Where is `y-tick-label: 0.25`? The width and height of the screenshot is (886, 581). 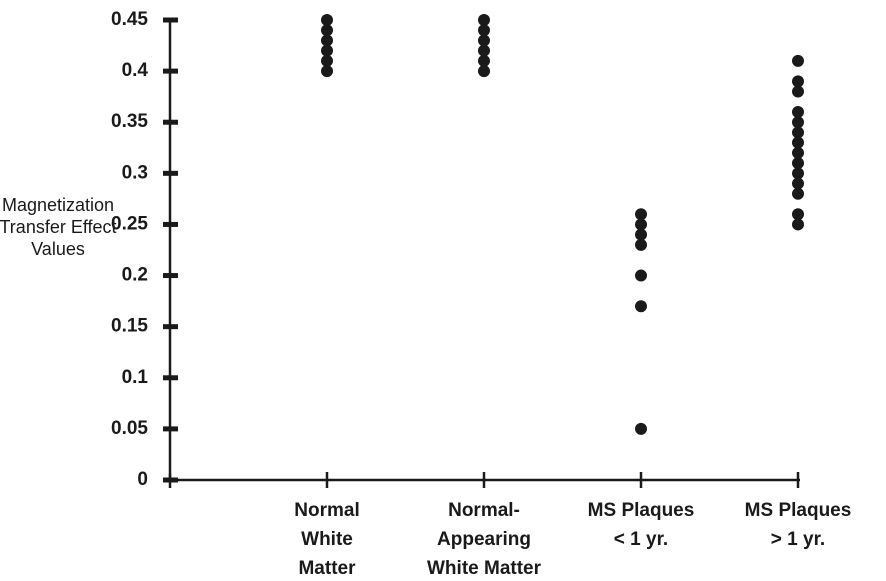 y-tick-label: 0.25 is located at coordinates (129, 223).